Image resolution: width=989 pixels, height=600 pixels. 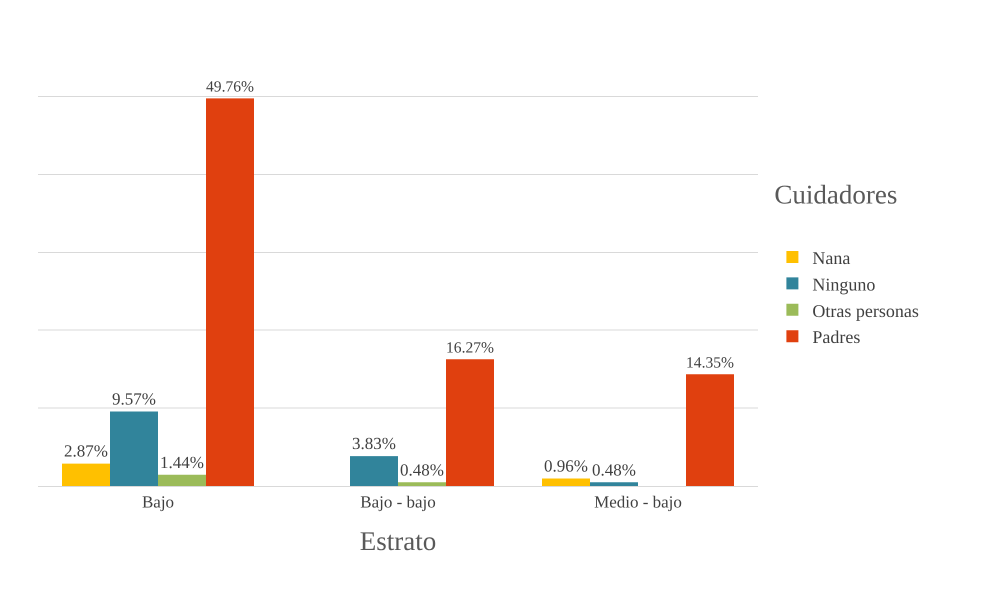 What do you see at coordinates (566, 466) in the screenshot?
I see `data-label: 0.96%` at bounding box center [566, 466].